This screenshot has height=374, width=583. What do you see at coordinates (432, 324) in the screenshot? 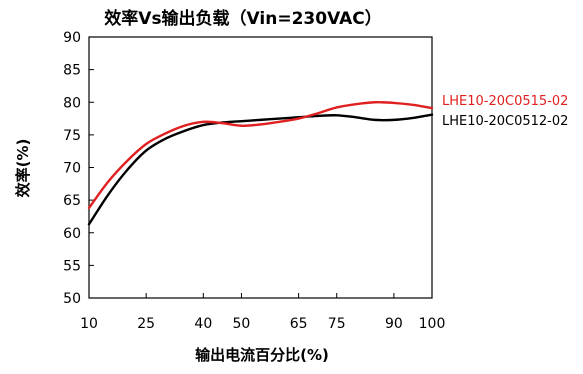
I see `x-tick-label: 100` at bounding box center [432, 324].